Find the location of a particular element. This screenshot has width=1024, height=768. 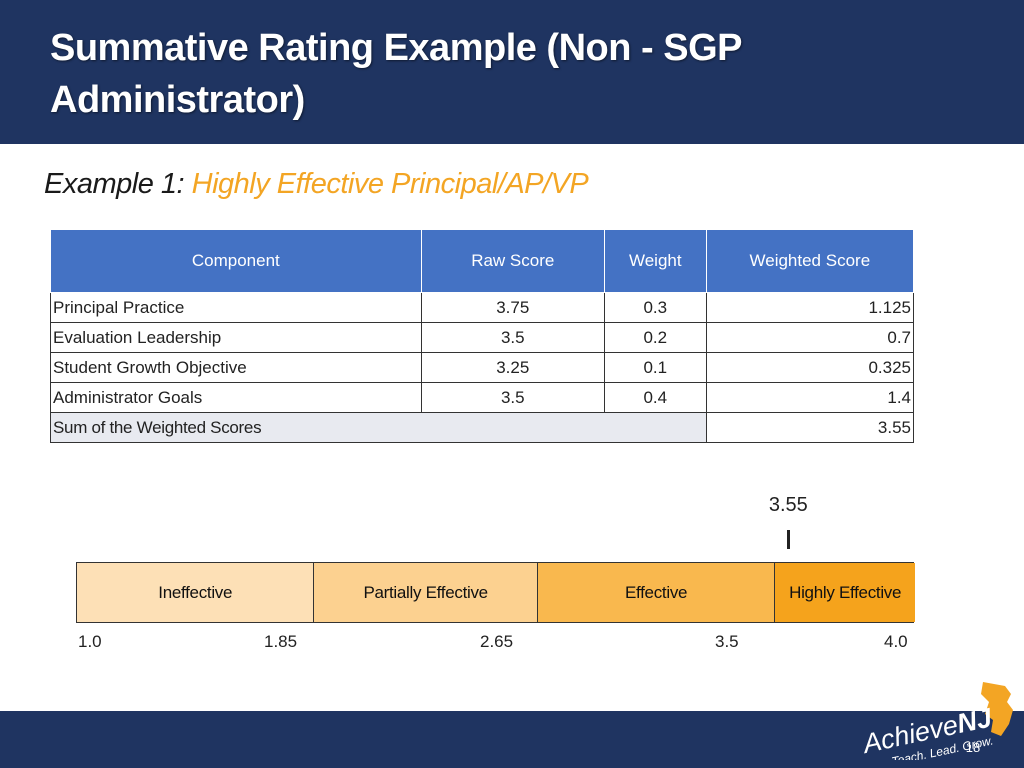

table-row: Administrator Goals 3.5 0.4 1.4 is located at coordinates (482, 397).